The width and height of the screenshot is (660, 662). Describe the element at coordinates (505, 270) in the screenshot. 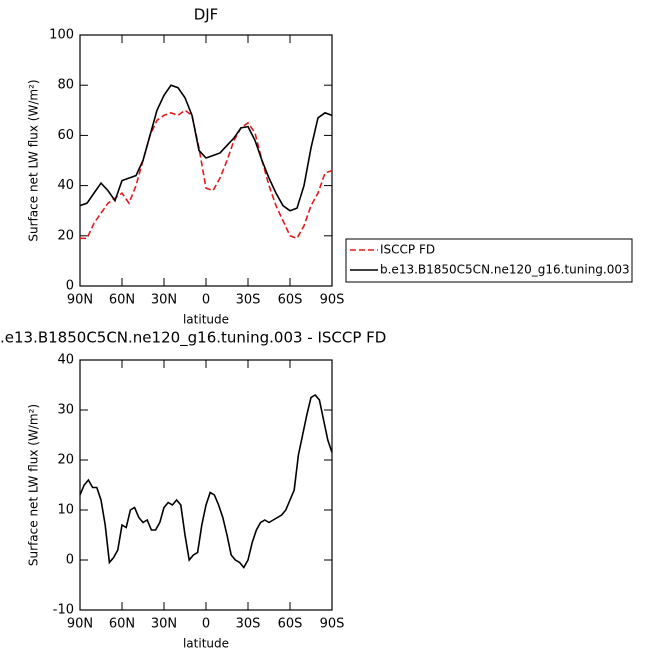

I see `legend-label: b.e13.B1850C5CN.ne120_g16.tuning.003` at that location.